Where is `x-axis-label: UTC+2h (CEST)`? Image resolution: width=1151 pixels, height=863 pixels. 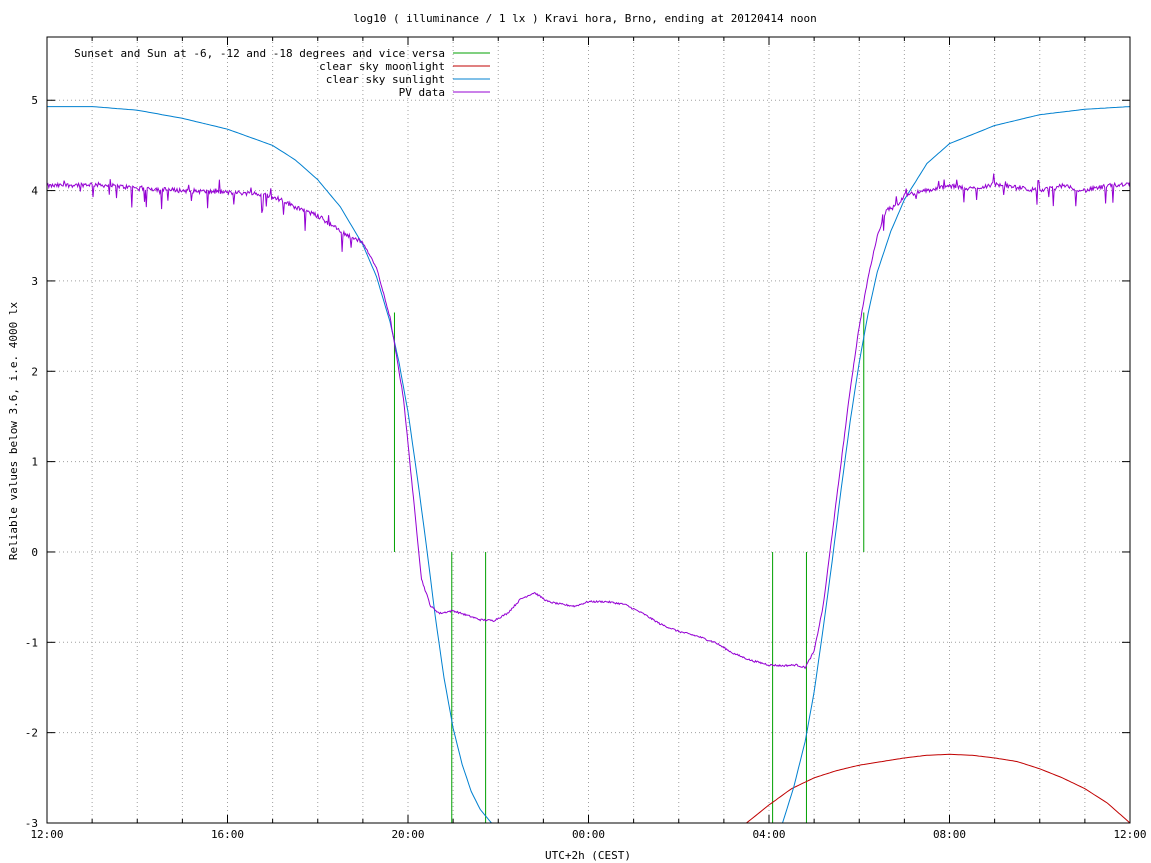
x-axis-label: UTC+2h (CEST) is located at coordinates (588, 855).